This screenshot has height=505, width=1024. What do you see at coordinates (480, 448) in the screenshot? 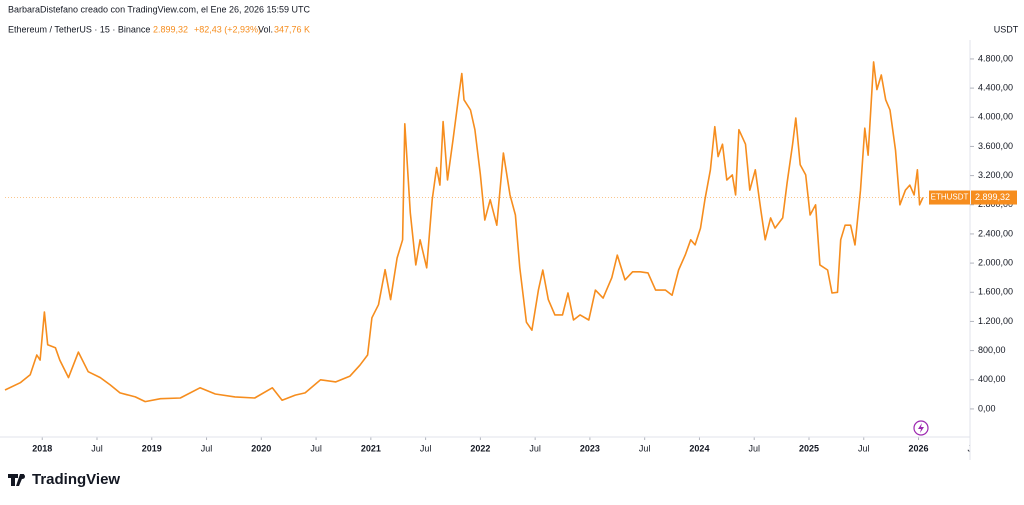
I see `x-tick-label: 2022` at bounding box center [480, 448].